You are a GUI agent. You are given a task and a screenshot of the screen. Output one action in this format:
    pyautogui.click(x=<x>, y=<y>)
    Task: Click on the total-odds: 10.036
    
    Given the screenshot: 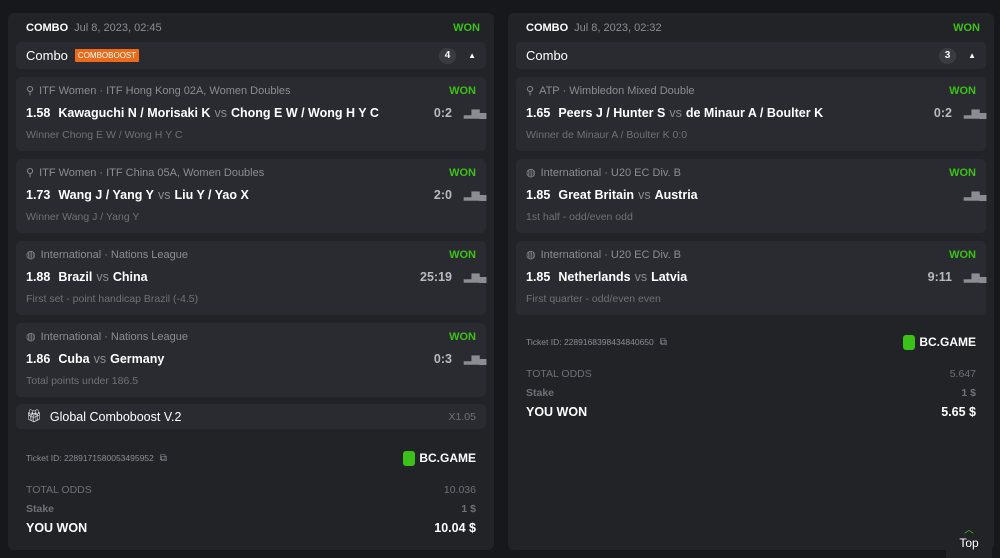 What is the action you would take?
    pyautogui.click(x=459, y=489)
    